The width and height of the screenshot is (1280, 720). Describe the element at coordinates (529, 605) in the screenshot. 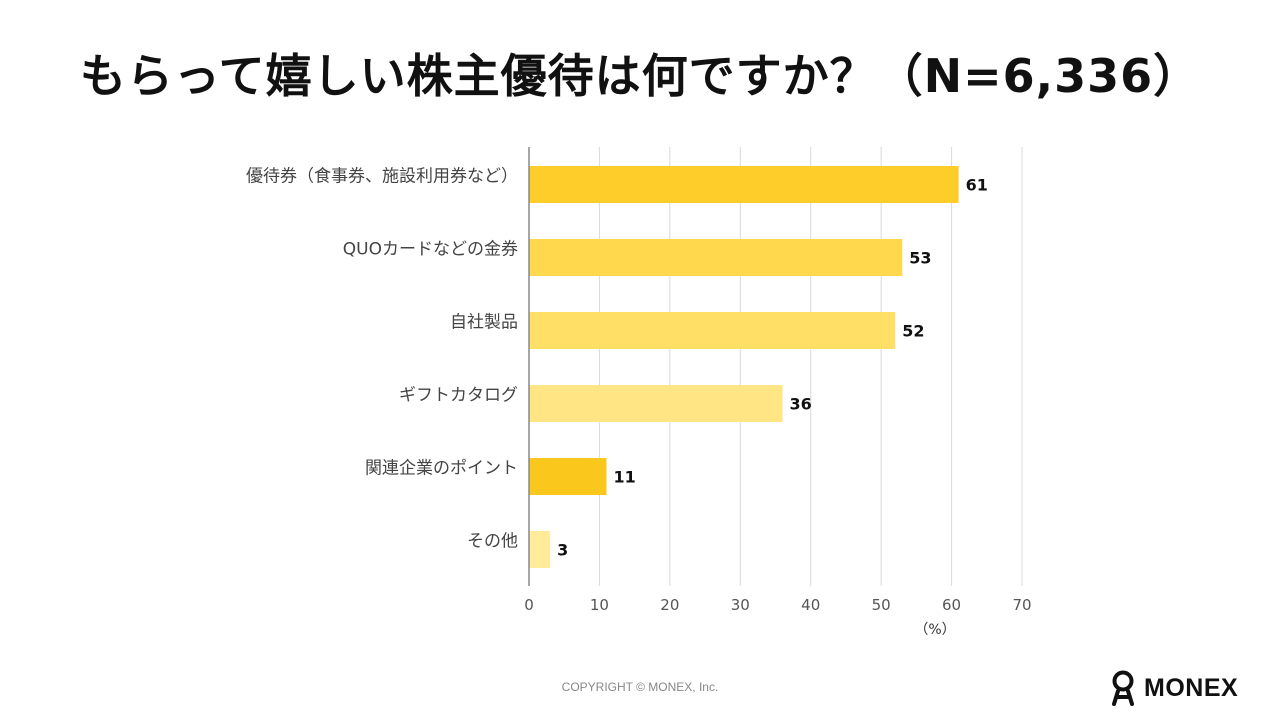

I see `x-tick-label: 0` at that location.